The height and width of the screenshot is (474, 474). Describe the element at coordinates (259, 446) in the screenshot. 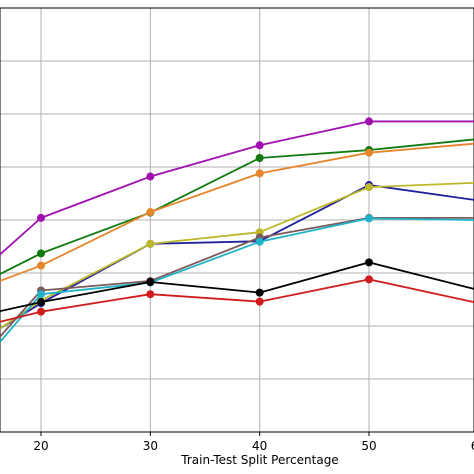

I see `x-tick-label: 40` at that location.